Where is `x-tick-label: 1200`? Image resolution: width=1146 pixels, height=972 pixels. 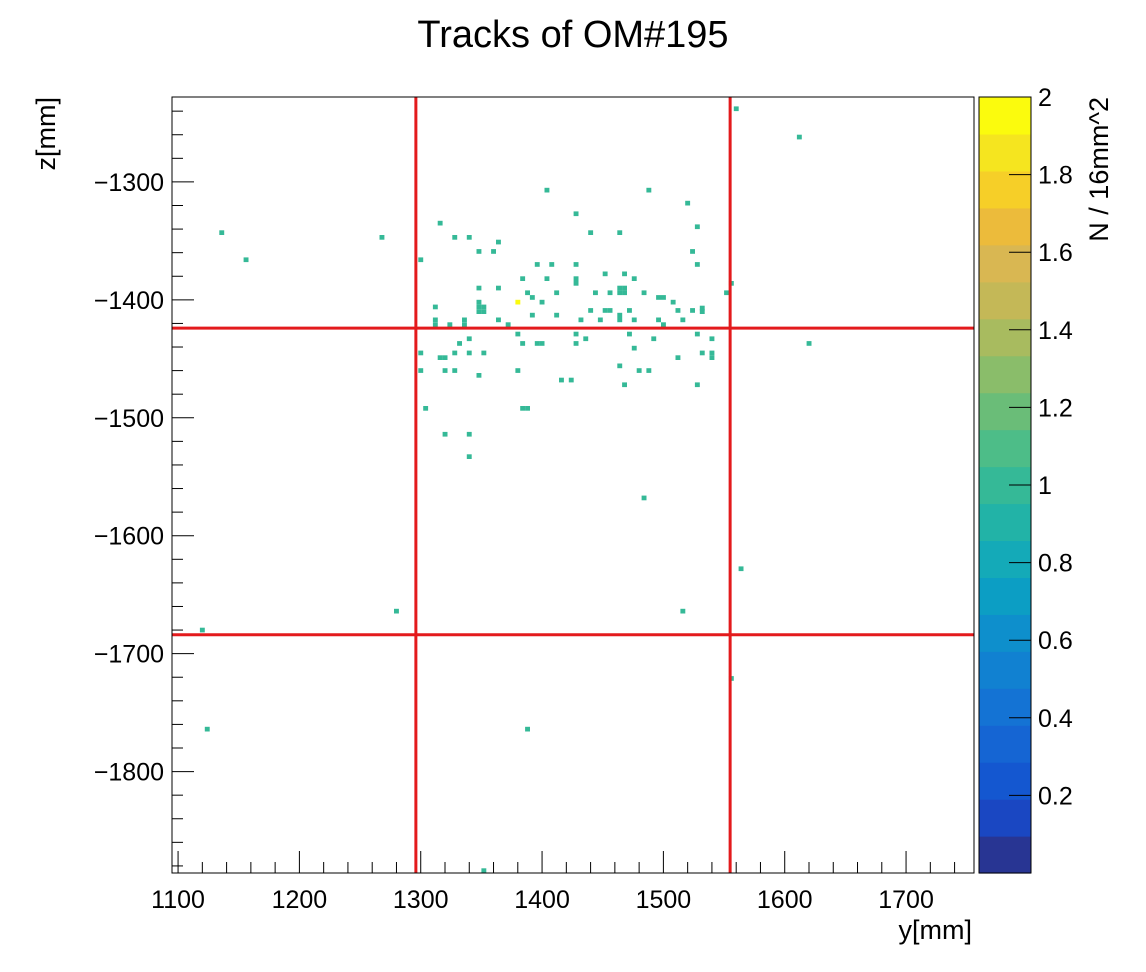 x-tick-label: 1200 is located at coordinates (300, 900).